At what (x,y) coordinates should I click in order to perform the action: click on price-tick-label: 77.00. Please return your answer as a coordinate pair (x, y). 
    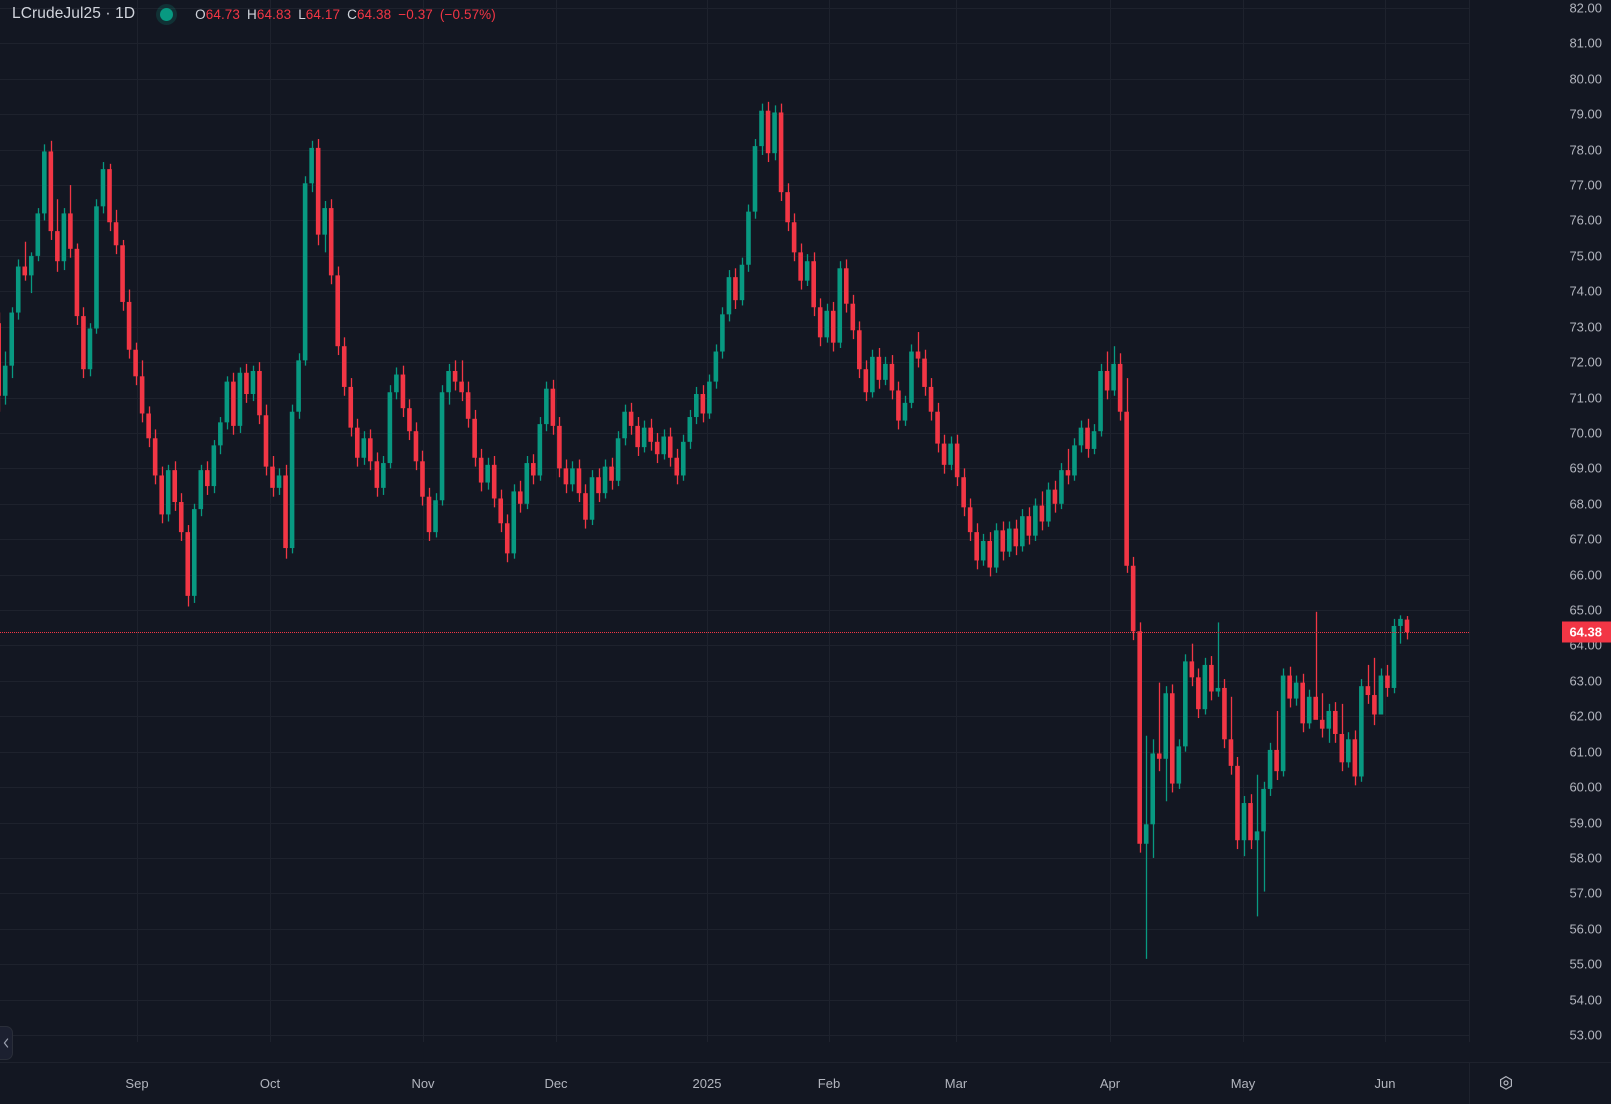
    Looking at the image, I should click on (1585, 185).